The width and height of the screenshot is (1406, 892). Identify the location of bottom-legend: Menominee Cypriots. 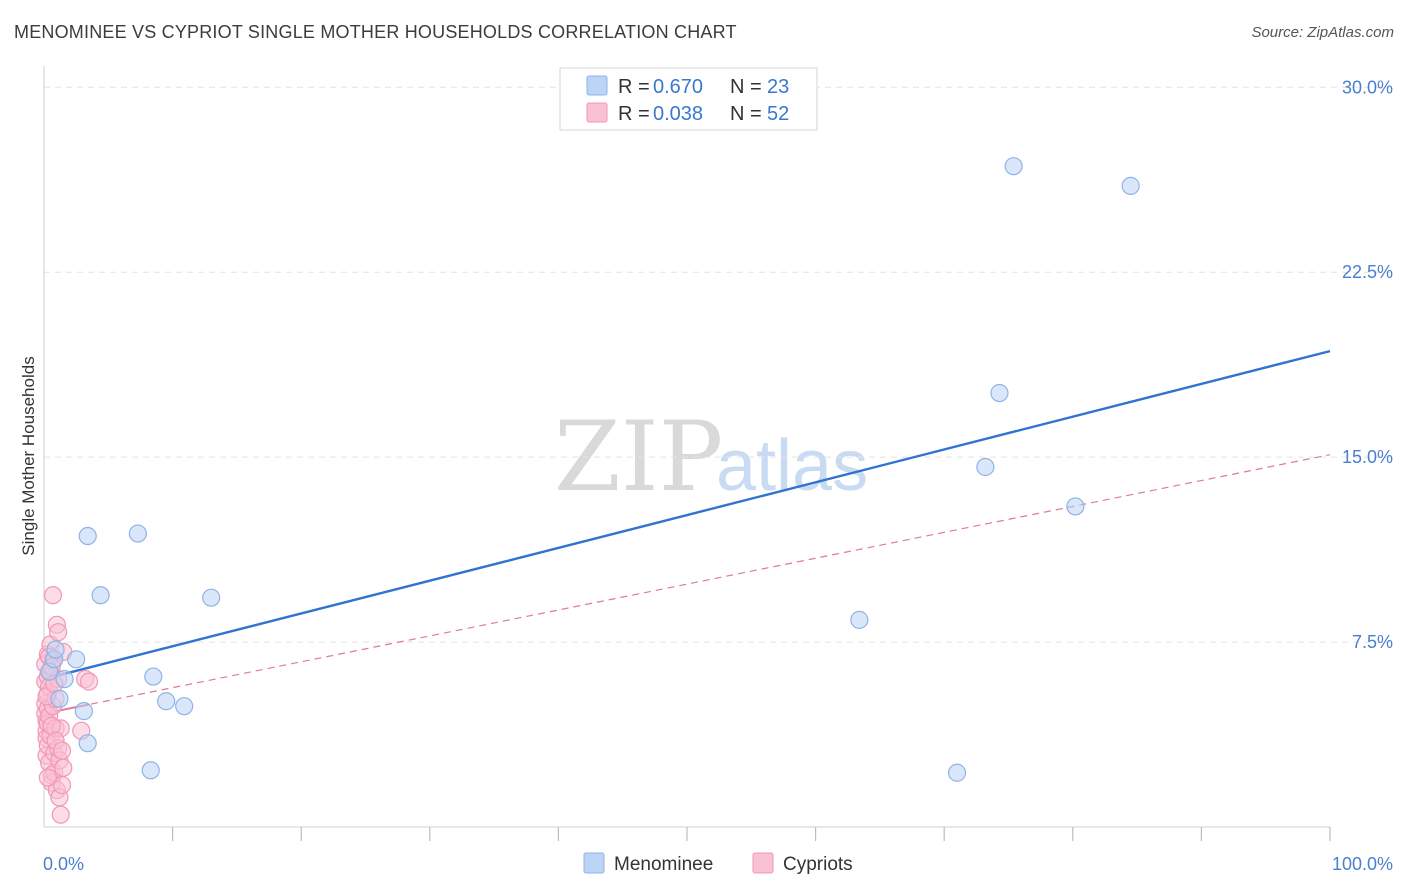
(718, 863).